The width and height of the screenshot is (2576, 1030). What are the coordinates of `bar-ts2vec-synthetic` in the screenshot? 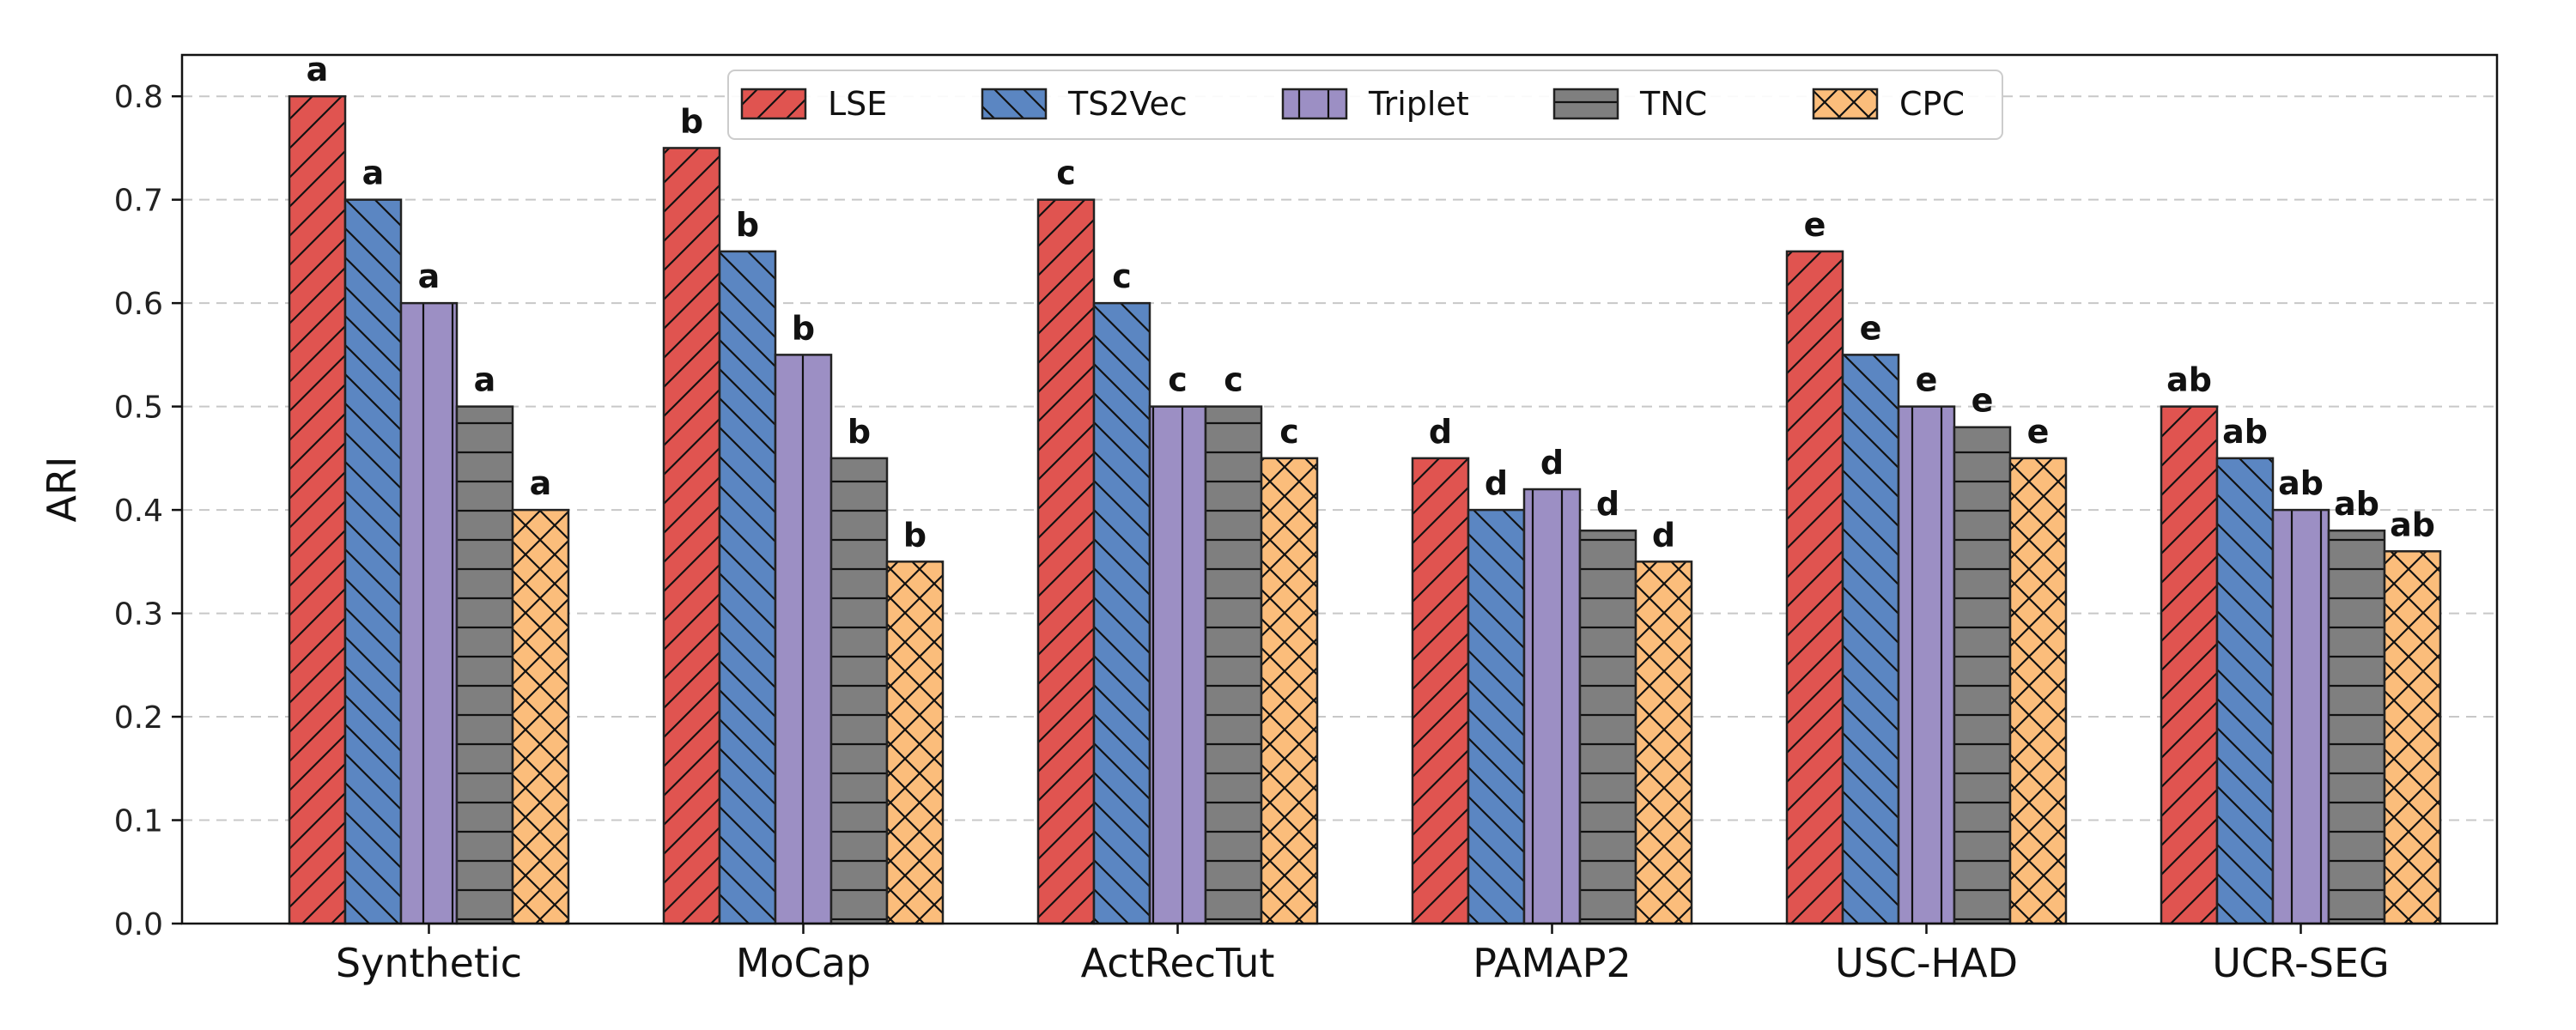 It's located at (373, 561).